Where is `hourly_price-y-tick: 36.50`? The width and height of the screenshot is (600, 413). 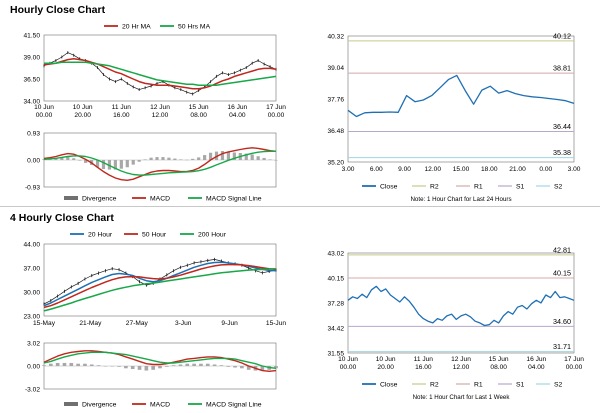
hourly_price-y-tick: 36.50 is located at coordinates (31, 79).